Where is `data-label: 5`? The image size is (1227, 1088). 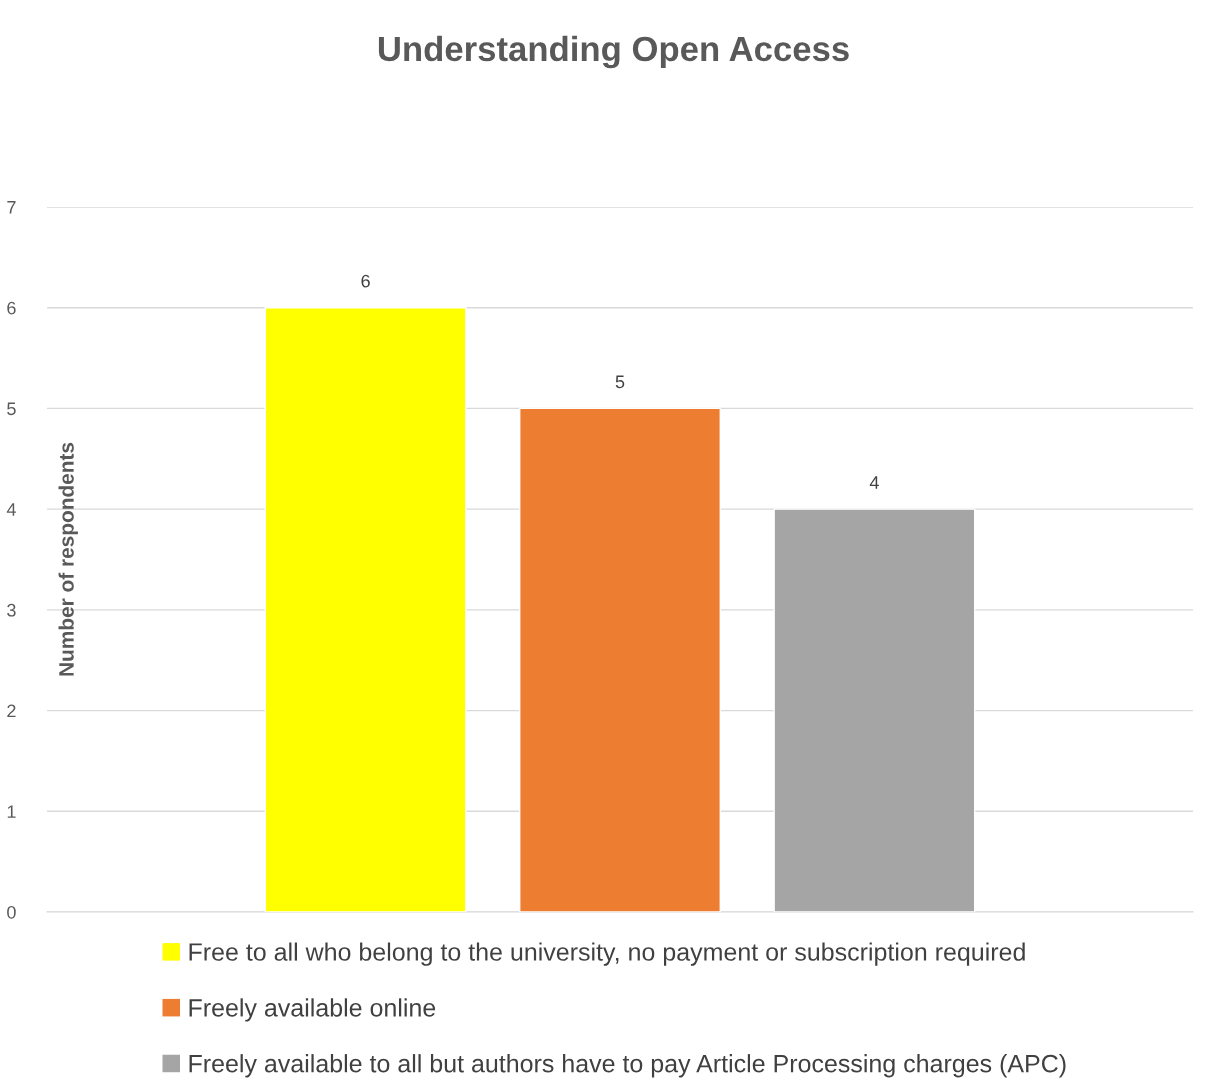
data-label: 5 is located at coordinates (620, 382).